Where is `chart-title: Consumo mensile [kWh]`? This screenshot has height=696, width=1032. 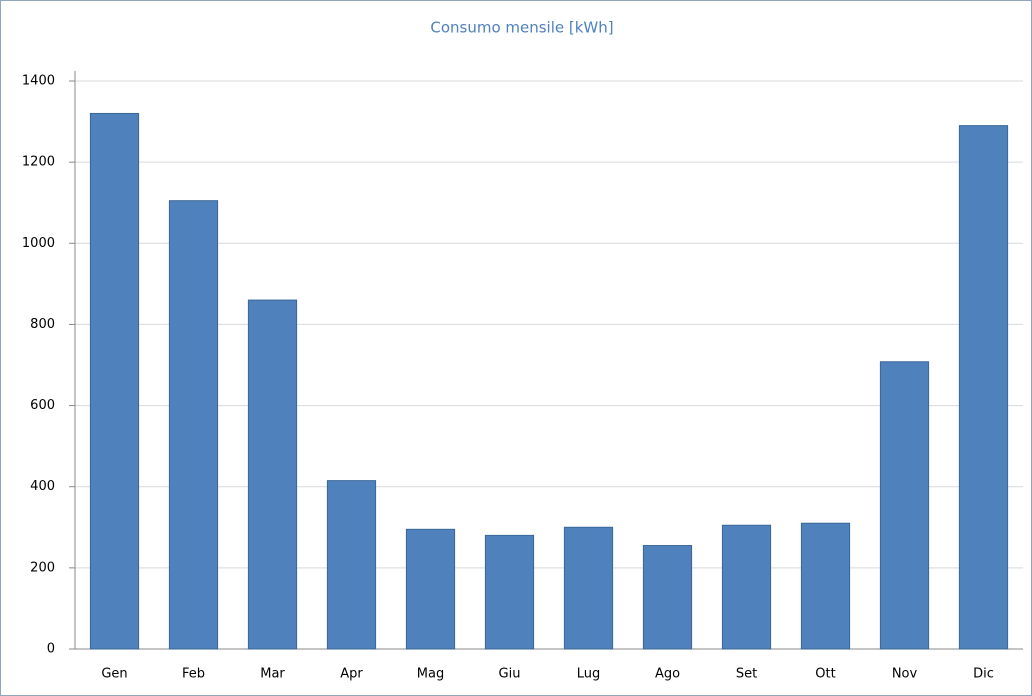
chart-title: Consumo mensile [kWh] is located at coordinates (521, 28).